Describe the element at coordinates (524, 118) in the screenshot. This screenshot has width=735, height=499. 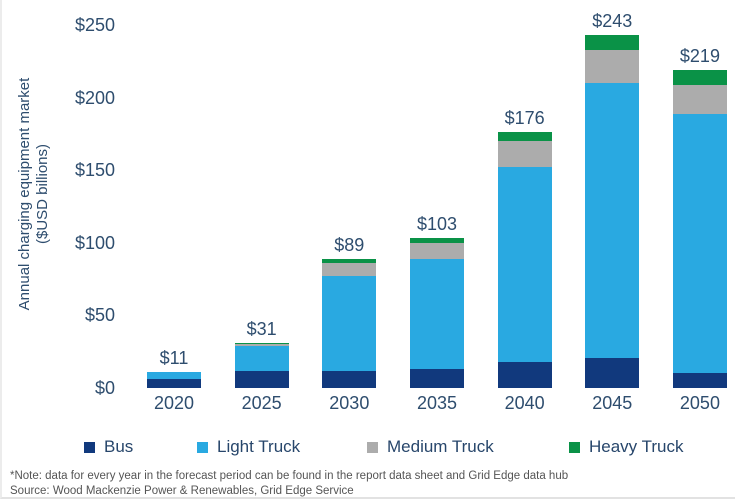
I see `bar-total-label: $176` at that location.